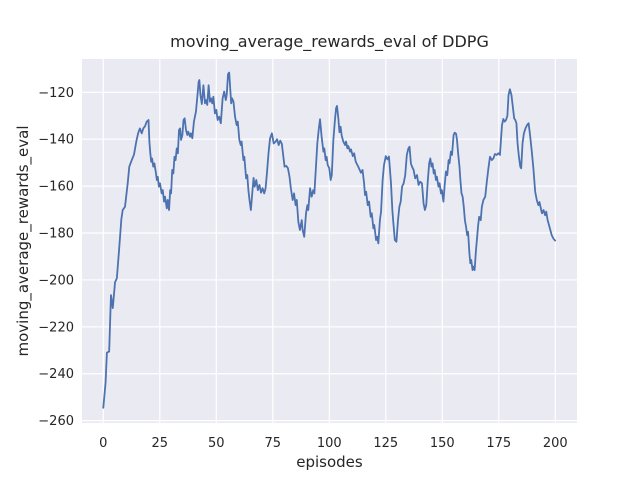  Describe the element at coordinates (56, 234) in the screenshot. I see `y-tick-label: −180` at that location.